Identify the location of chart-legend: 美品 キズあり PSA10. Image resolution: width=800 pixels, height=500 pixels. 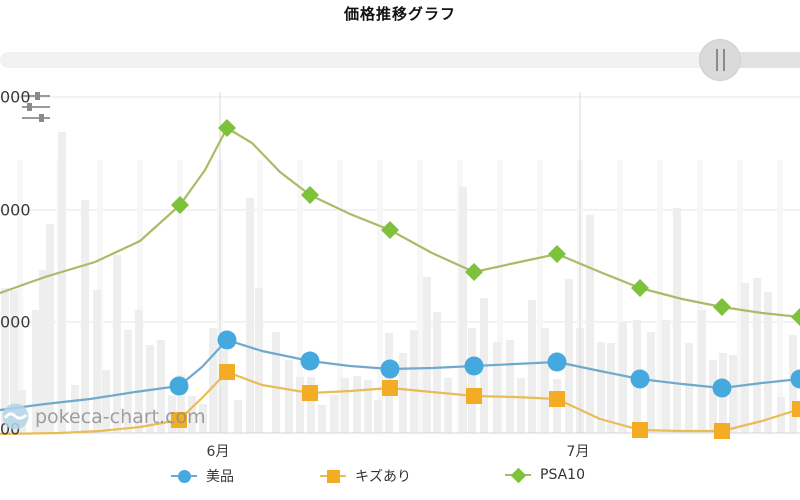
(400, 481).